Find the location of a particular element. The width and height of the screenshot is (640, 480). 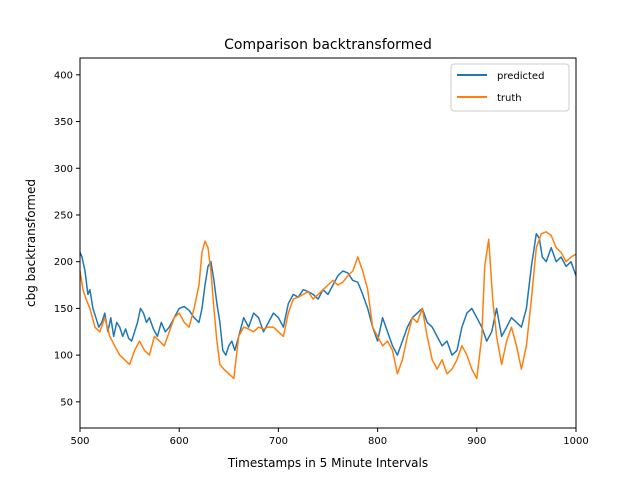

x-tick-label: 700 is located at coordinates (278, 441).